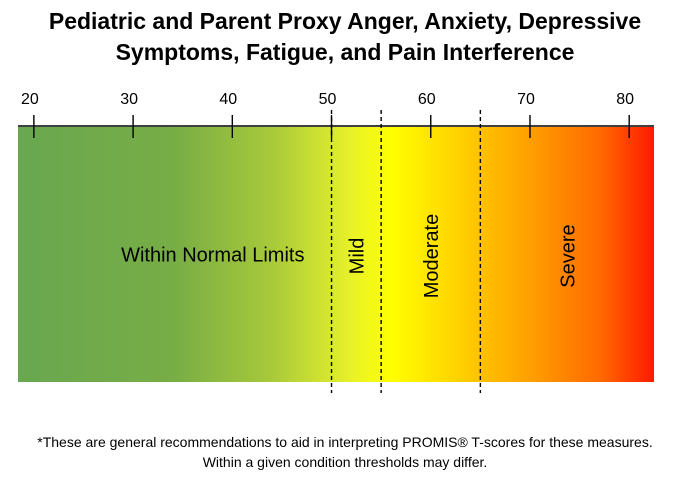 The image size is (690, 478). I want to click on category-label-severe: Severe, so click(568, 255).